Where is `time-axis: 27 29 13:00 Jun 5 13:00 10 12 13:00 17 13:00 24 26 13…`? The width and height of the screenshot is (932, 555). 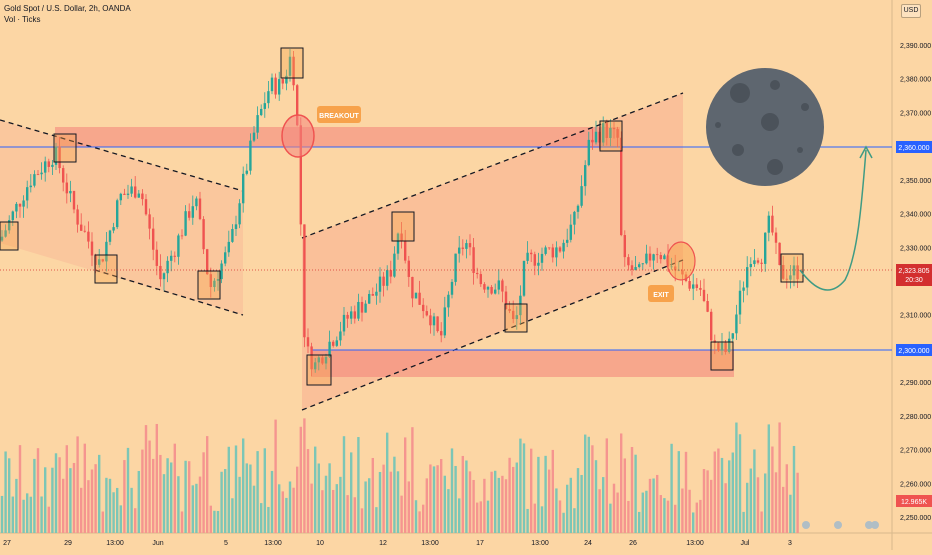 time-axis: 27 29 13:00 Jun 5 13:00 10 12 13:00 17 13:00 24 26 13… is located at coordinates (397, 543).